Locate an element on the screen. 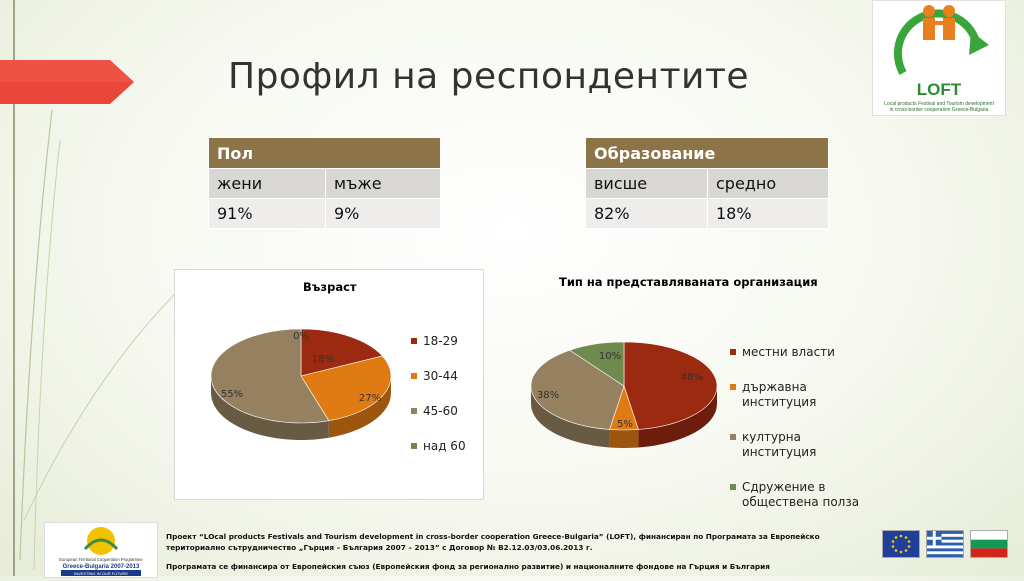 This screenshot has width=1024, height=581. age-chart-title: Възраст is located at coordinates (330, 287).